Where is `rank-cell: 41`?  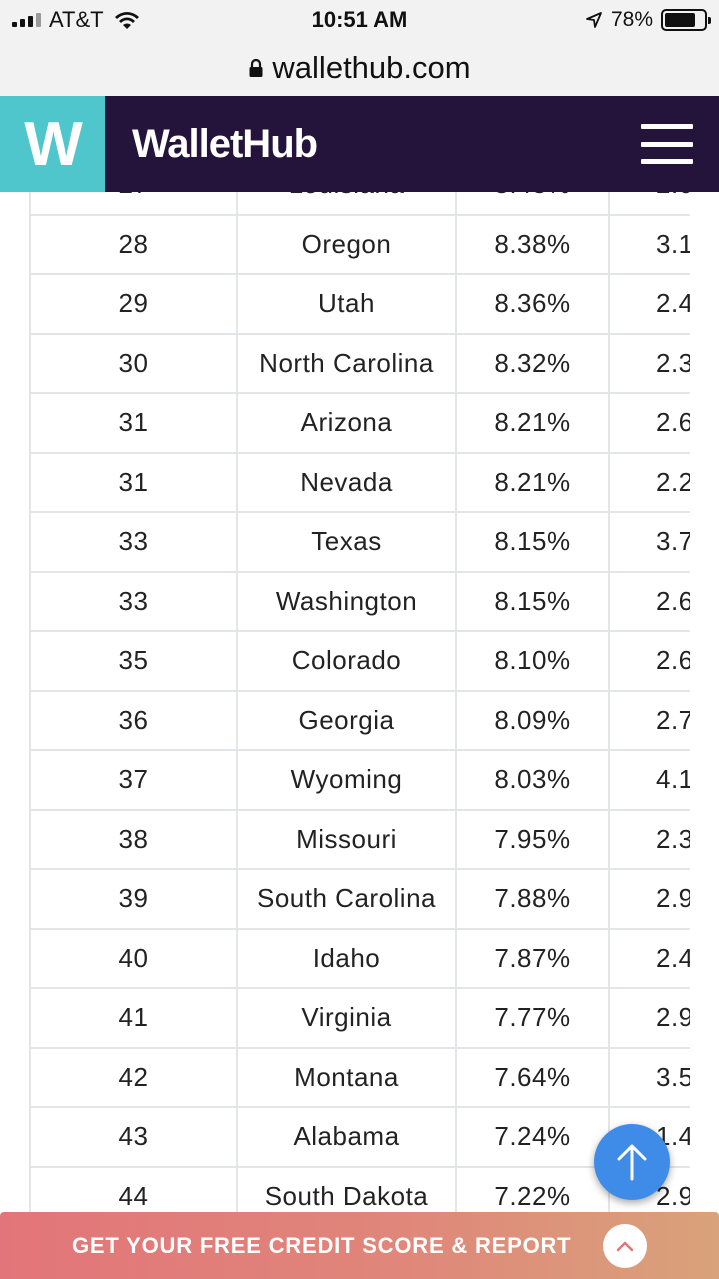
rank-cell: 41 is located at coordinates (133, 1018).